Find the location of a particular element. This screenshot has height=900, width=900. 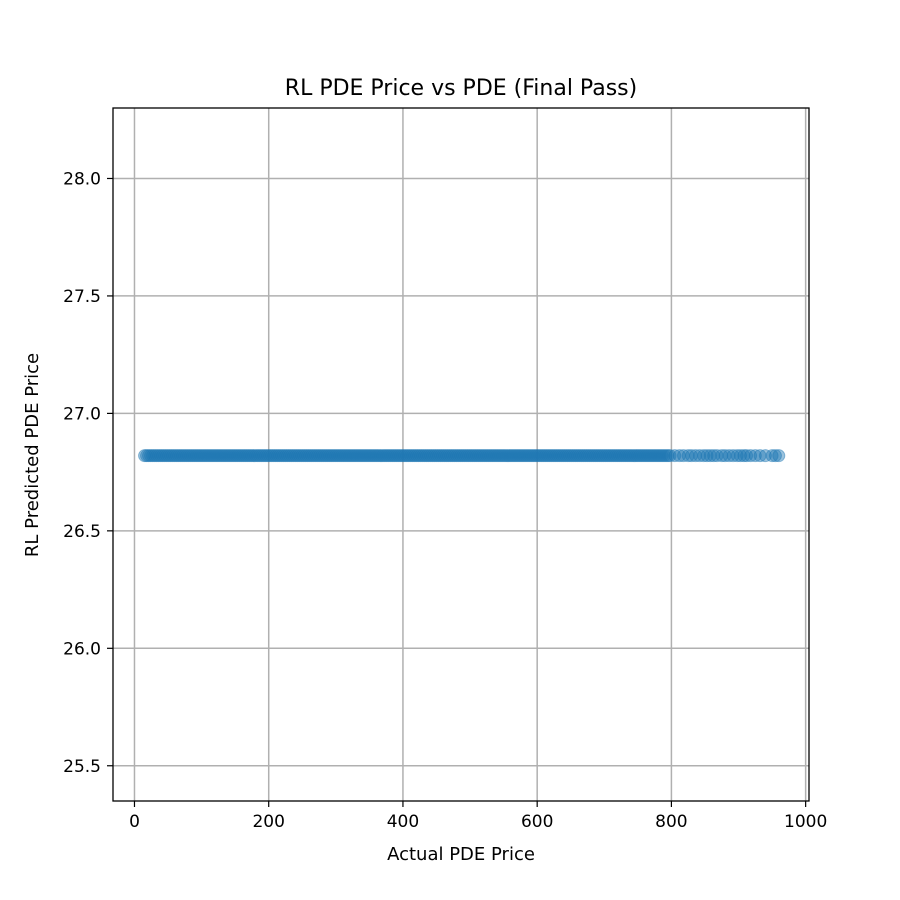

y-axis-label: RL Predicted PDE Price is located at coordinates (32, 455).